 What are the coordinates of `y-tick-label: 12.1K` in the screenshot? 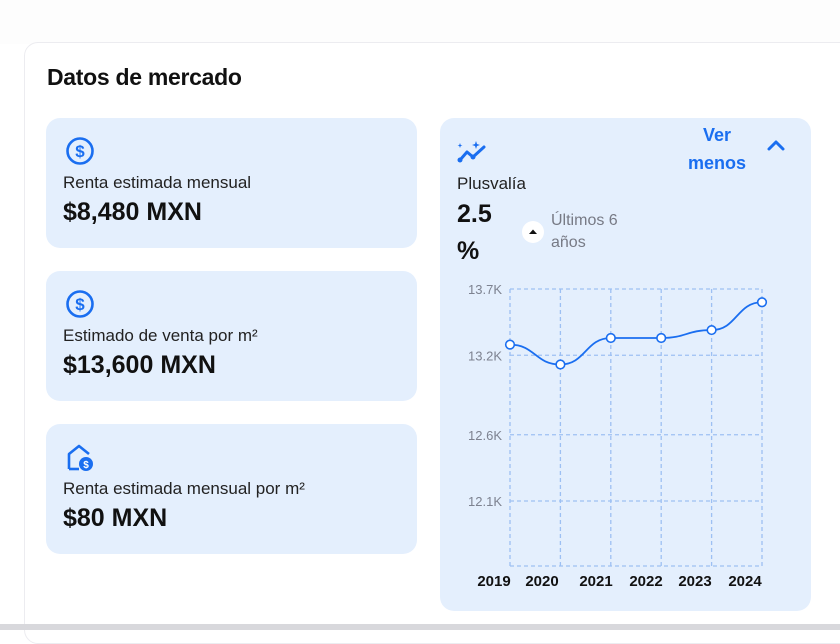 It's located at (485, 501).